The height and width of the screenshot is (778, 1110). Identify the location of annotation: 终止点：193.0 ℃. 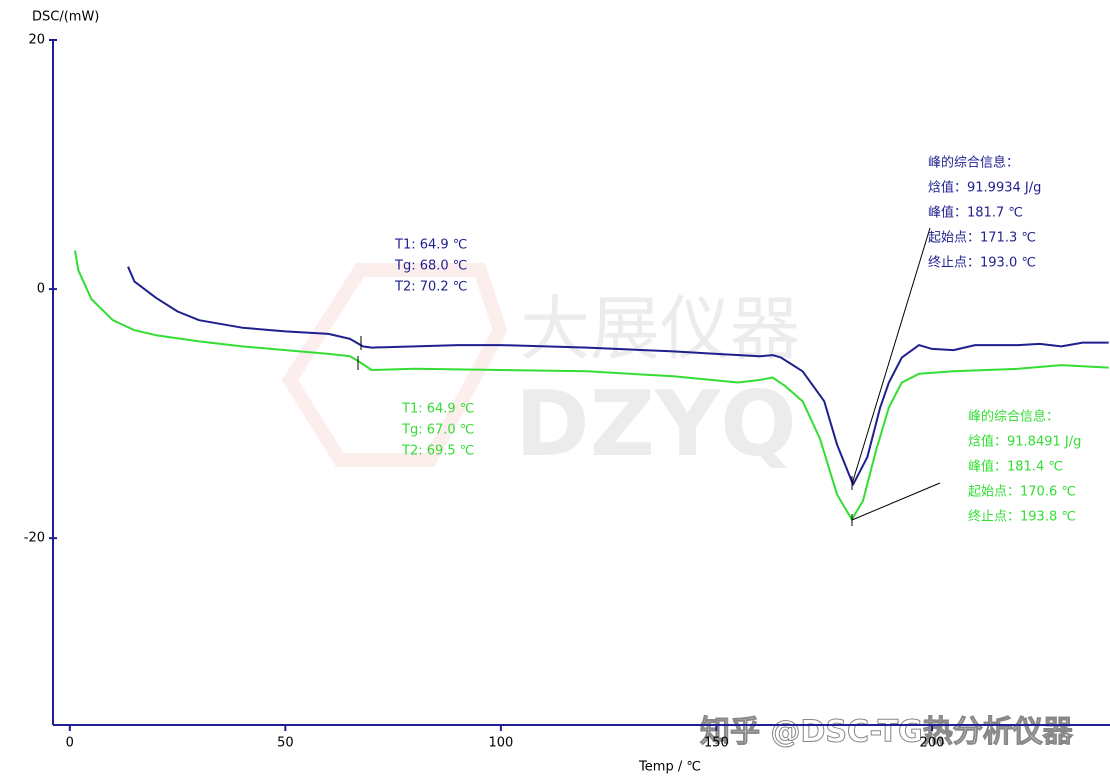
(982, 263).